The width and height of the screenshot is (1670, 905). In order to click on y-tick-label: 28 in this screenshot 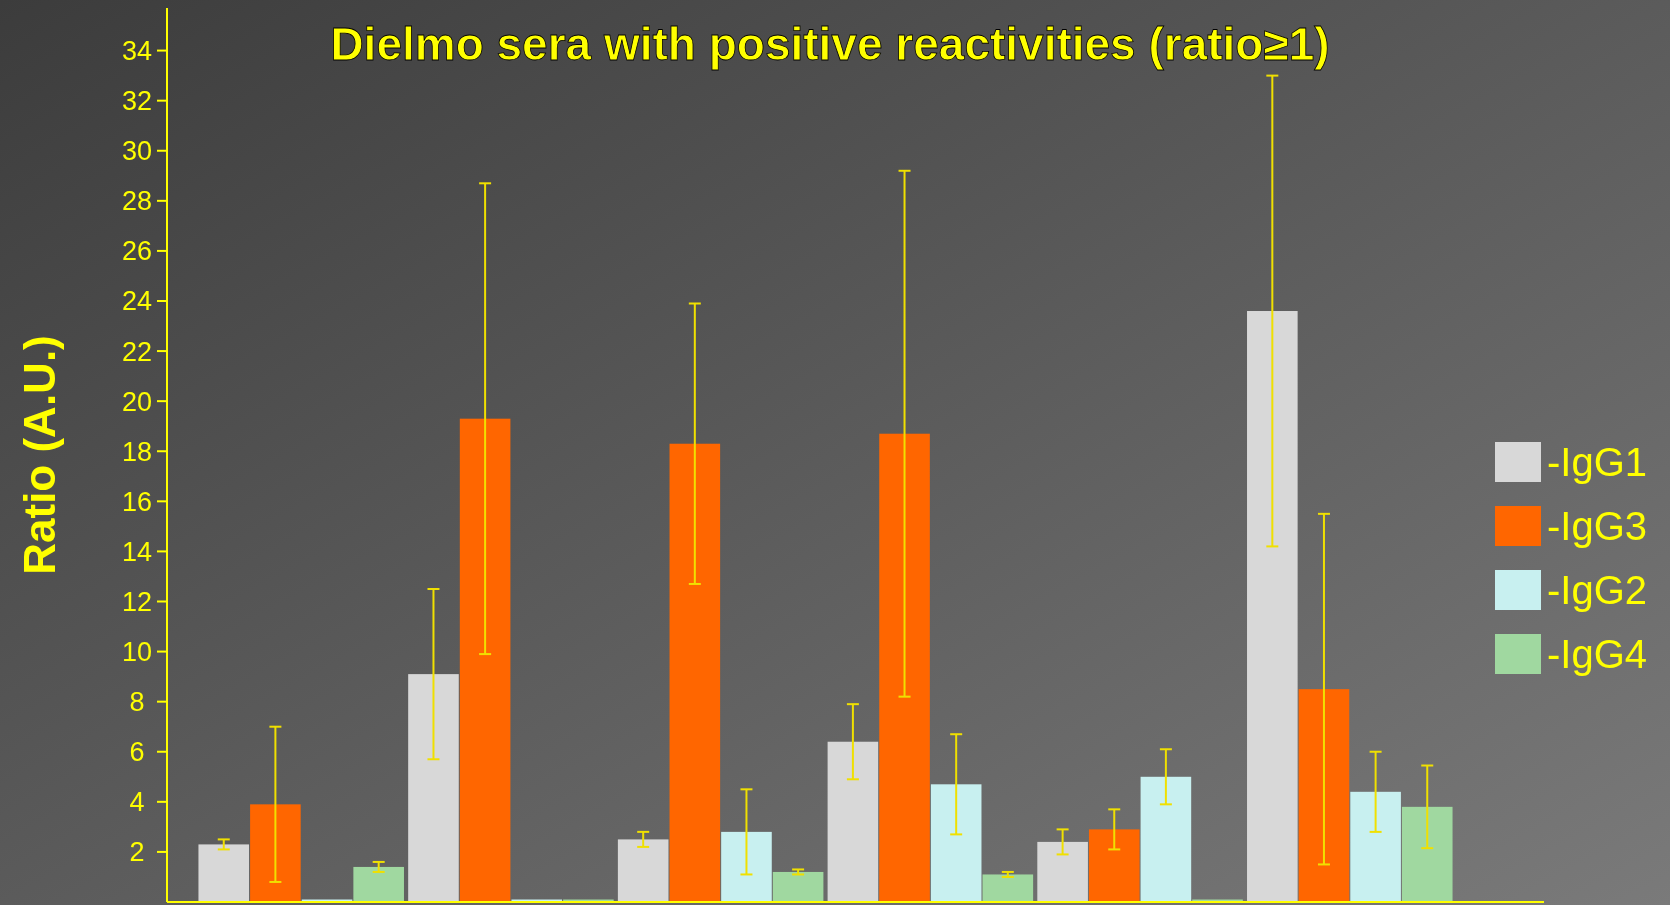, I will do `click(137, 201)`.